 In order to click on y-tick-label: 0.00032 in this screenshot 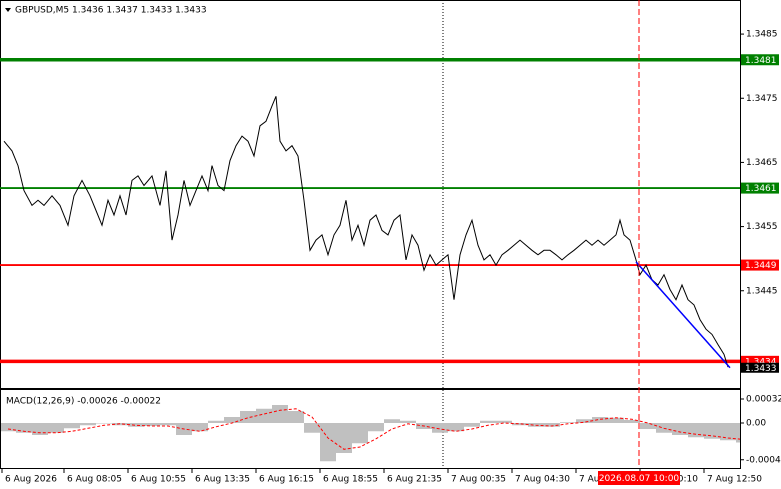, I will do `click(763, 400)`.